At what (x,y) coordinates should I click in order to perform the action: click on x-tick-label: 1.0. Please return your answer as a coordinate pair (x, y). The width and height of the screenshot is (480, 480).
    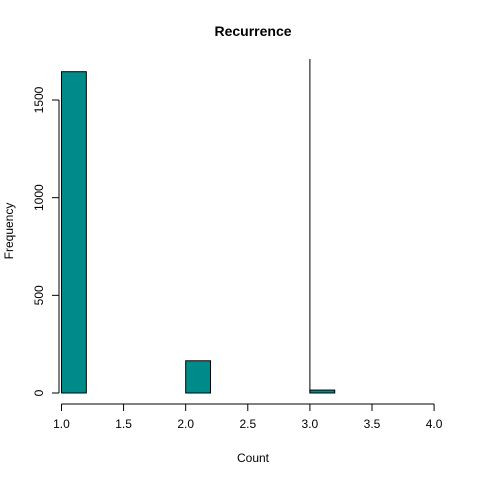
    Looking at the image, I should click on (61, 424).